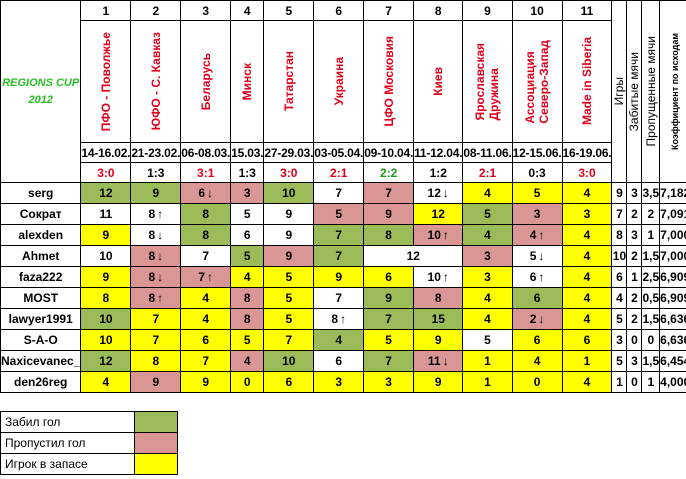 Image resolution: width=686 pixels, height=479 pixels. Describe the element at coordinates (651, 214) in the screenshot. I see `conceded-cell: 2` at that location.